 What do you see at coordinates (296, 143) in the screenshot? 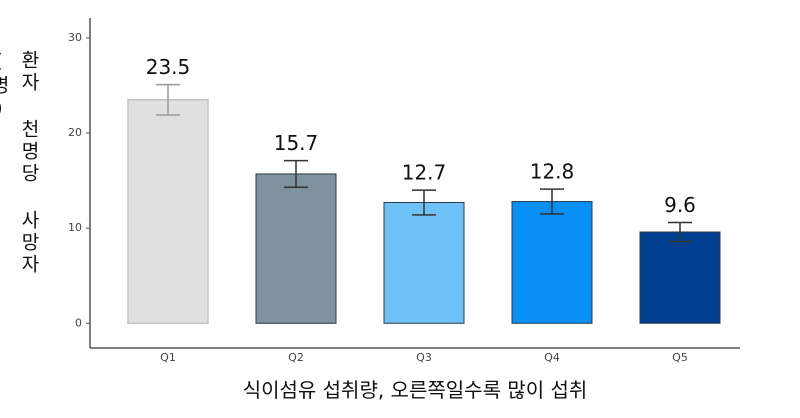
I see `value-label: 15.7` at bounding box center [296, 143].